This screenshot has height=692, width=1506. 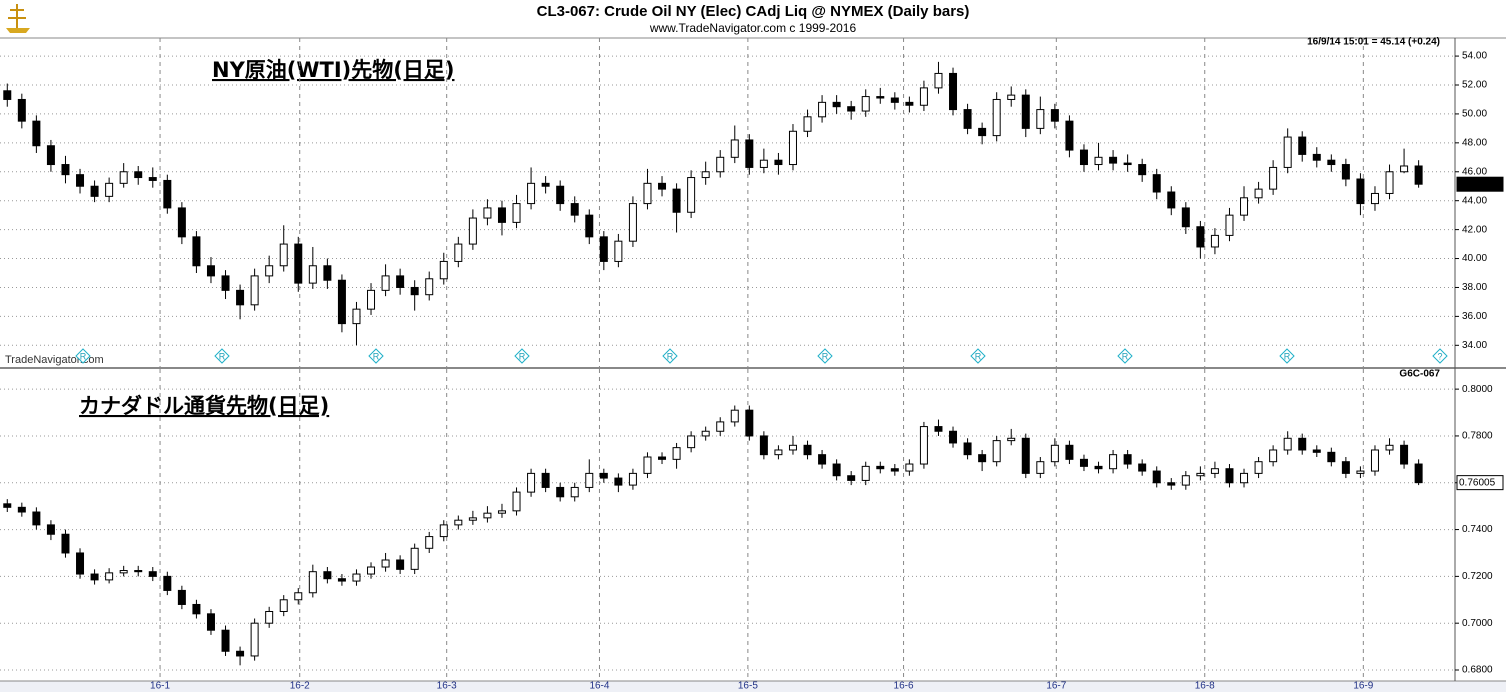 What do you see at coordinates (204, 406) in the screenshot?
I see `annotation: カナダドル通貨先物(日足)` at bounding box center [204, 406].